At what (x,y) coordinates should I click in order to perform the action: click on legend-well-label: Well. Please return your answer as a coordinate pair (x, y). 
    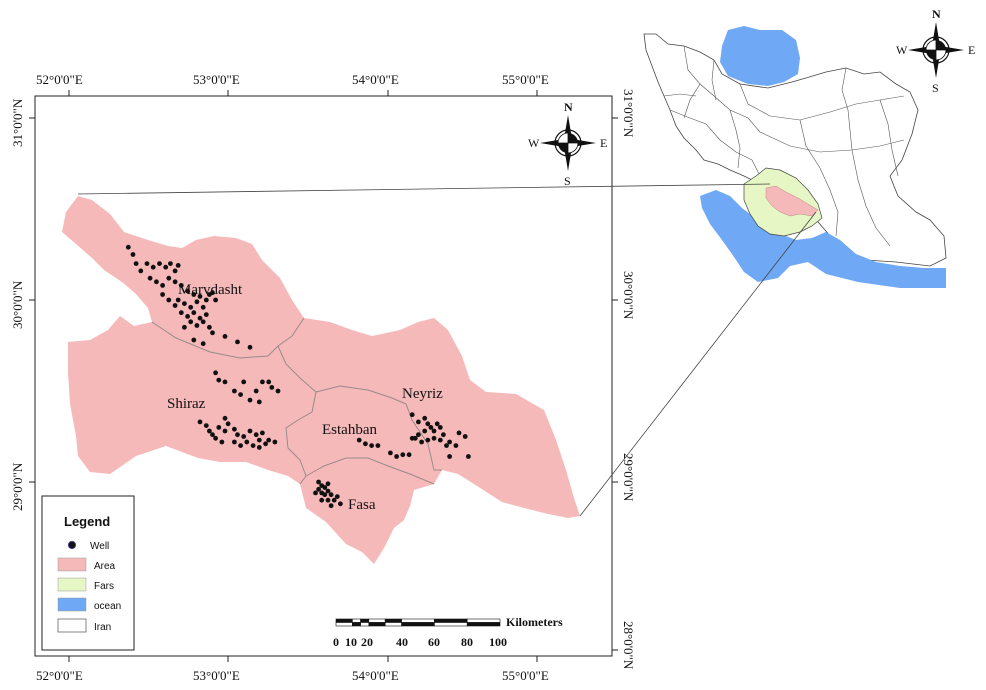
    Looking at the image, I should click on (99, 546).